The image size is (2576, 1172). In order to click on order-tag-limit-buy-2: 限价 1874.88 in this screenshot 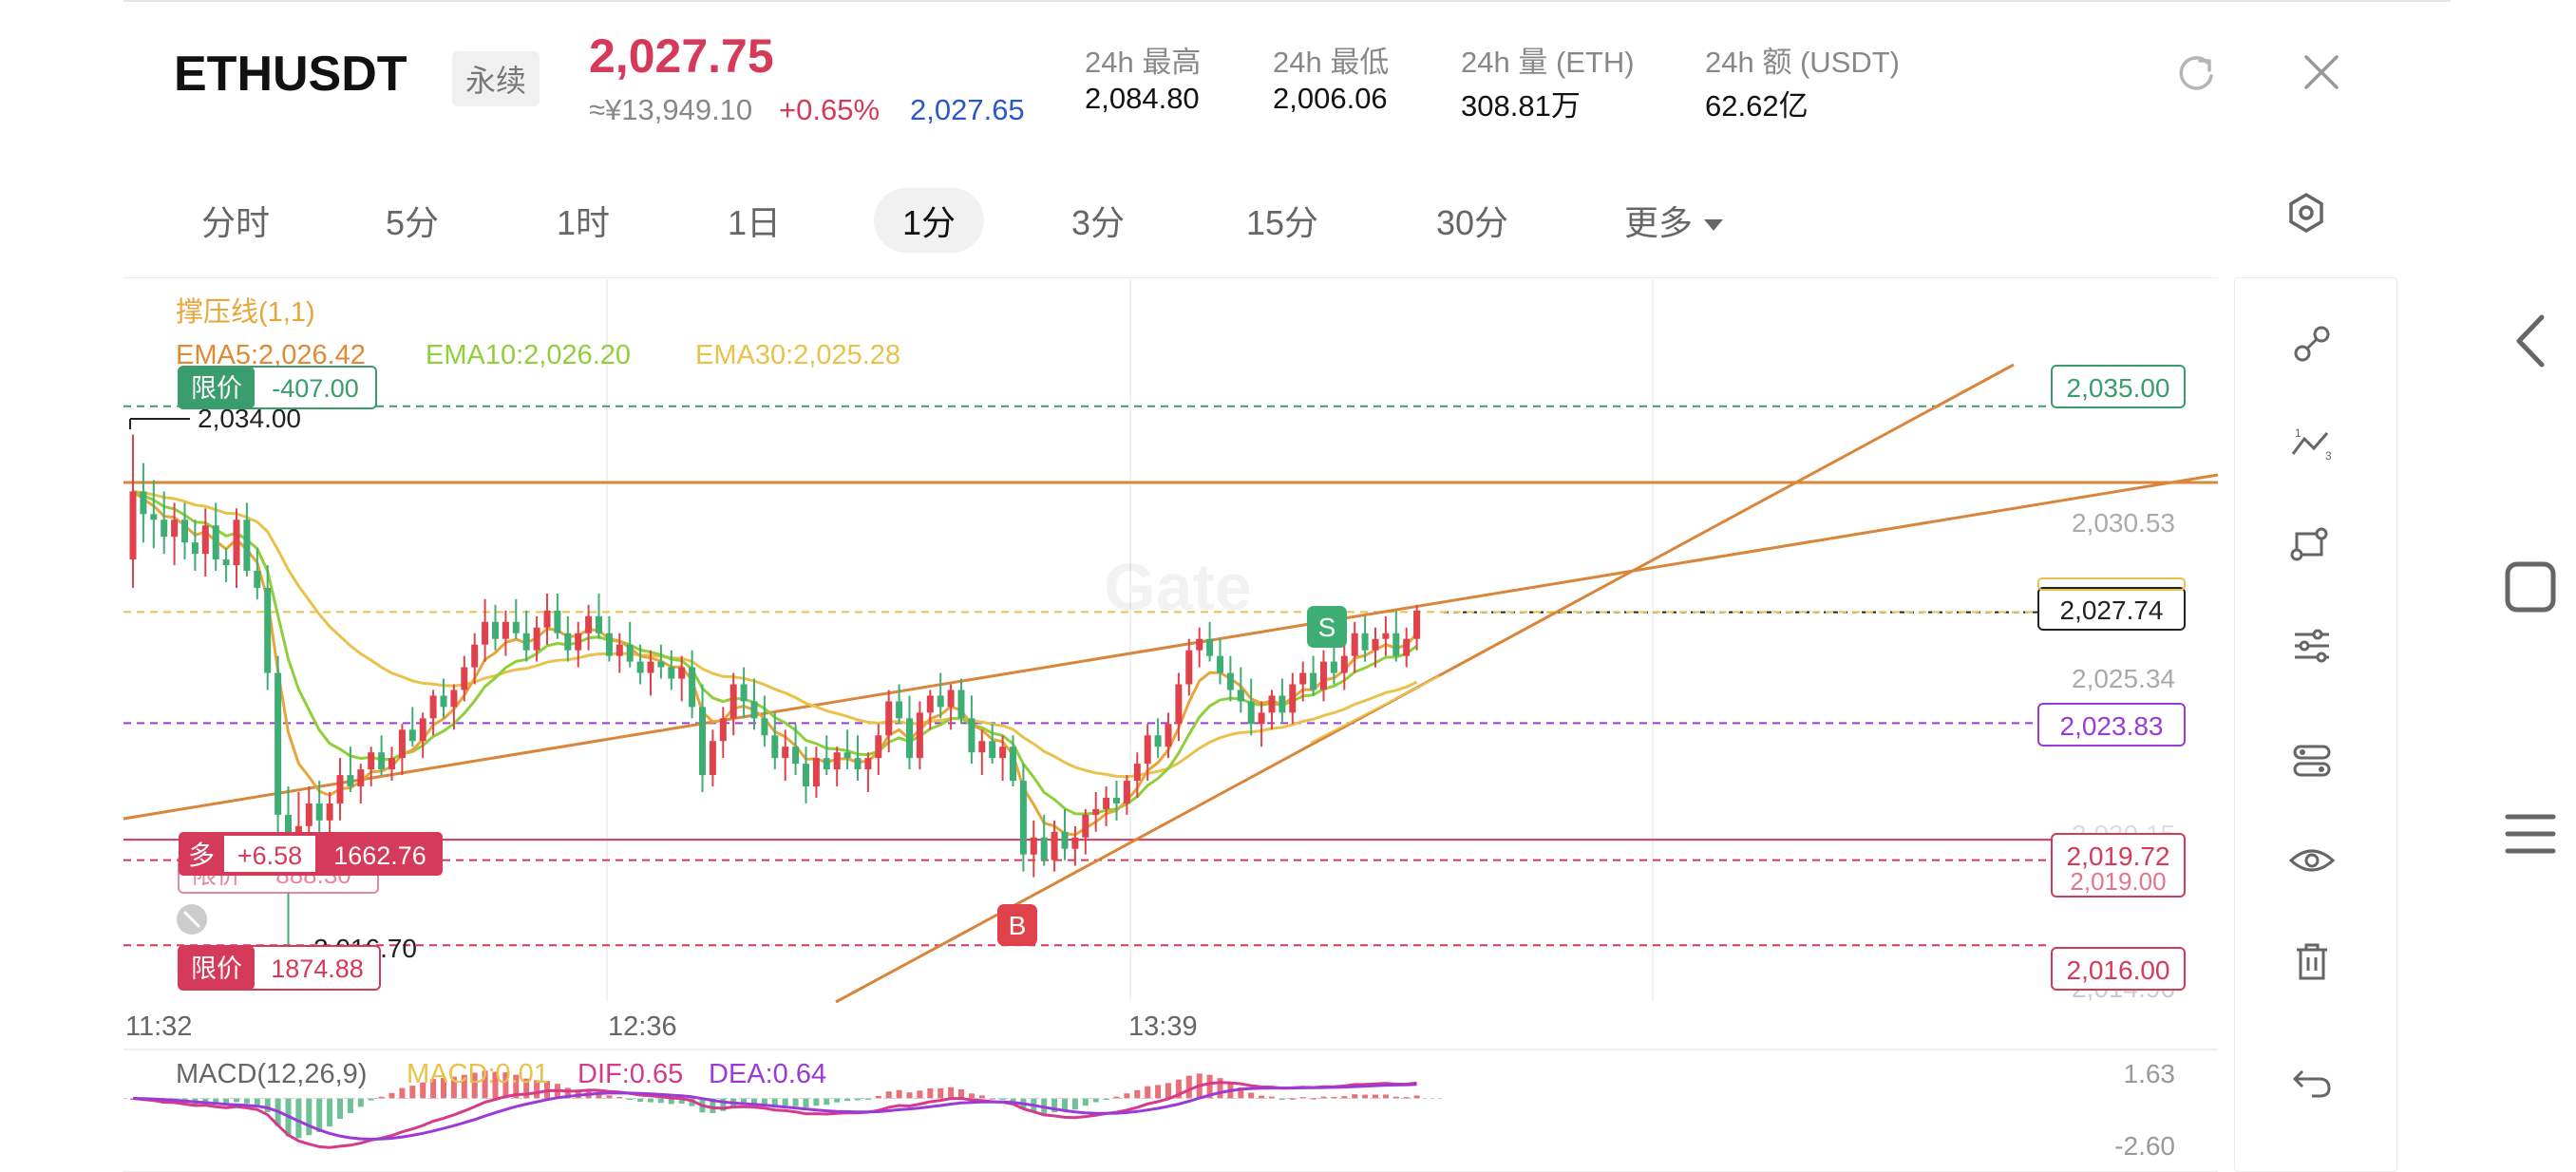, I will do `click(279, 968)`.